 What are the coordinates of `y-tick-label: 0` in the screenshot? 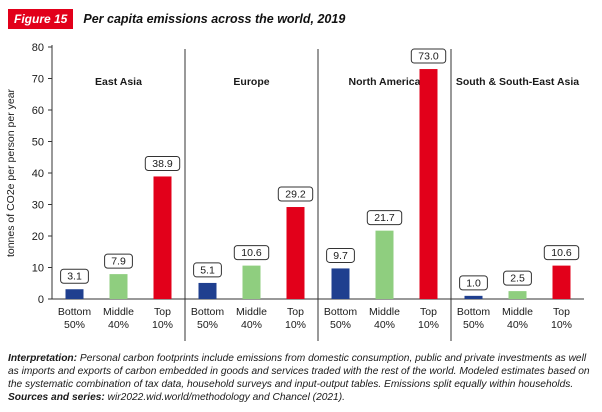 It's located at (41, 300).